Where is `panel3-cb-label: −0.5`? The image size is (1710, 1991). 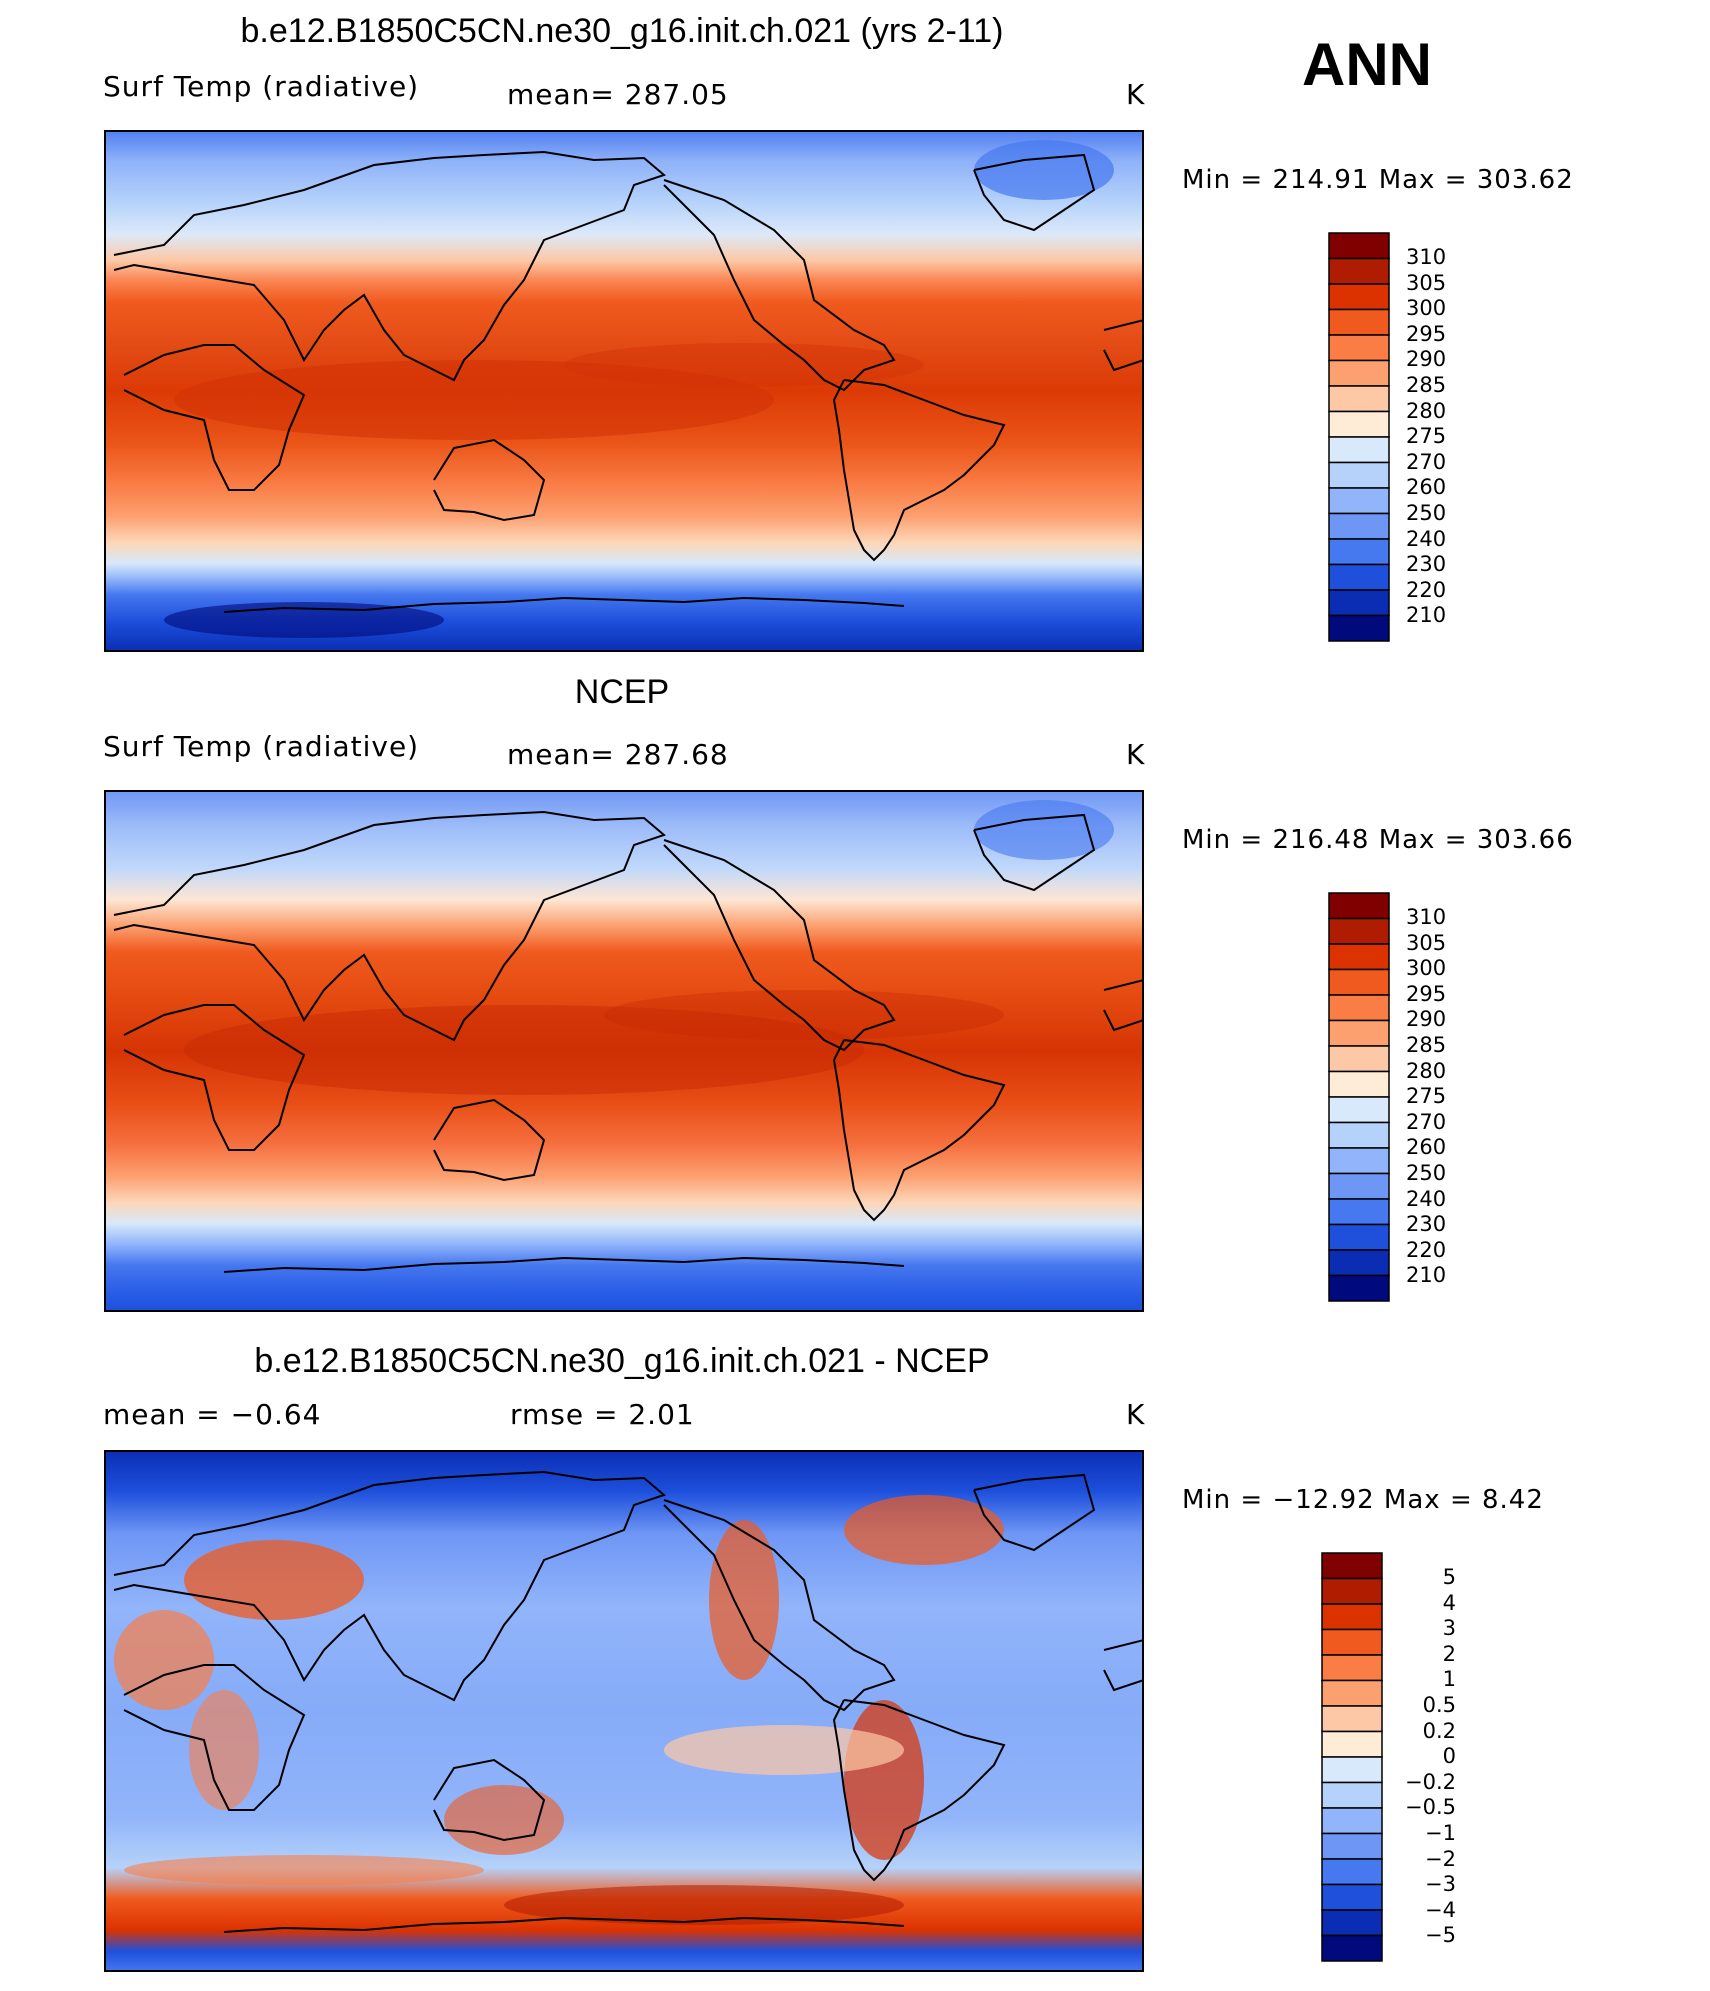 panel3-cb-label: −0.5 is located at coordinates (1430, 1807).